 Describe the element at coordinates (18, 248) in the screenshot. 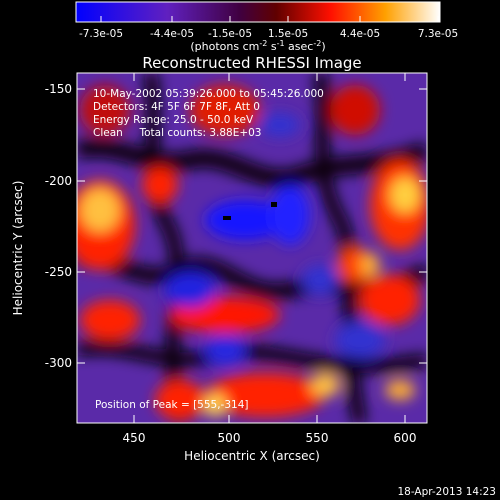

I see `y-axis-label: Heliocentric Y (arcsec)` at that location.